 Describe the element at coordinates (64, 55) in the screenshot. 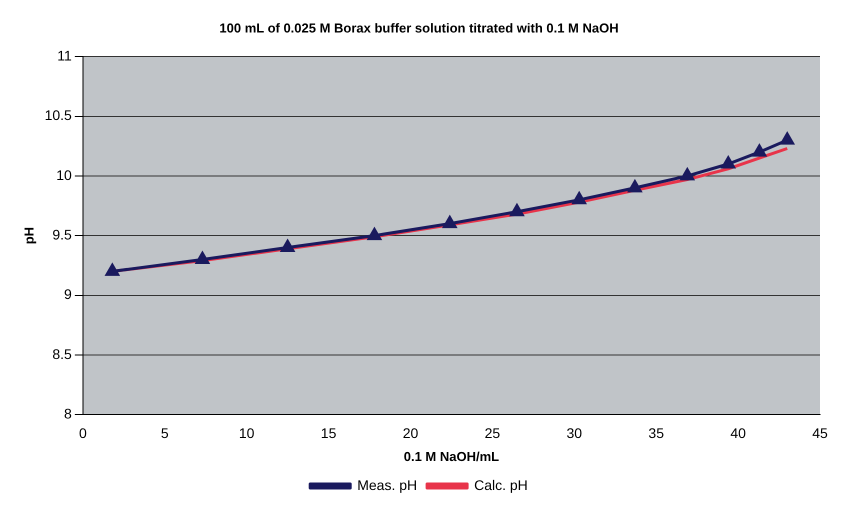

I see `y-tick-label: 11` at that location.